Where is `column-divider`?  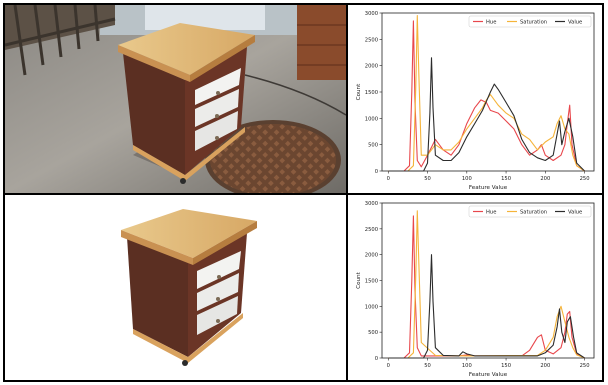
column-divider is located at coordinates (347, 192).